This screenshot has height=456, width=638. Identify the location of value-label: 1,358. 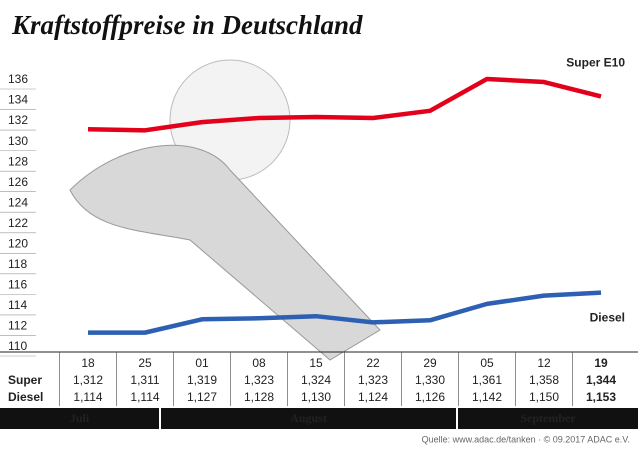
(544, 380).